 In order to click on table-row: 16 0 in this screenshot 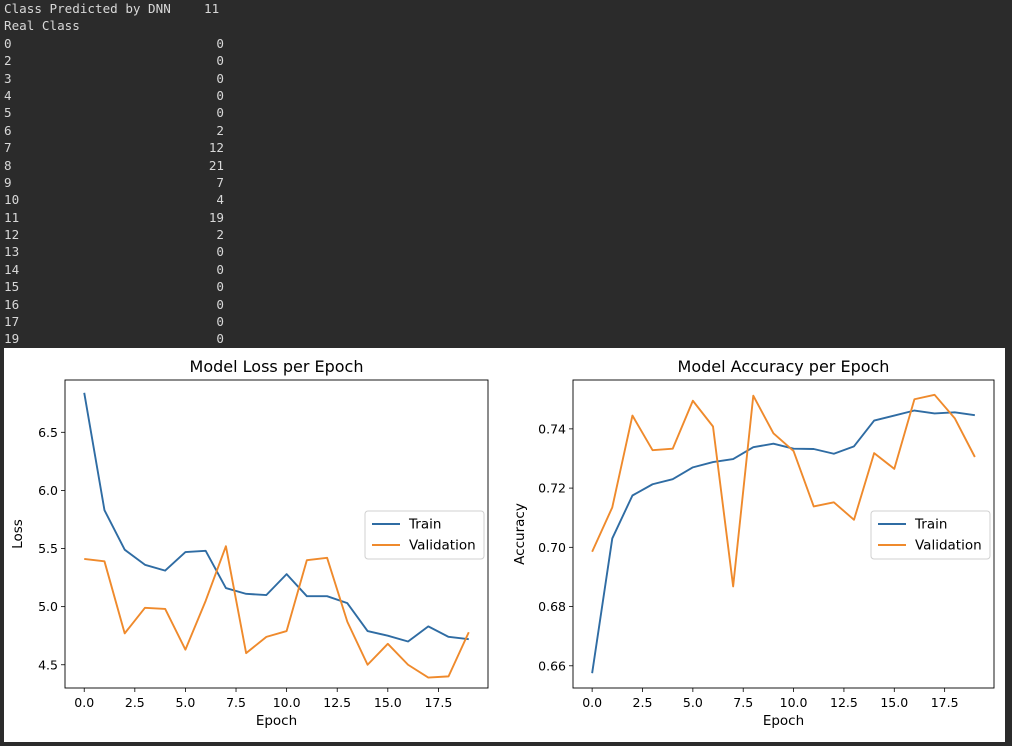, I will do `click(504, 304)`.